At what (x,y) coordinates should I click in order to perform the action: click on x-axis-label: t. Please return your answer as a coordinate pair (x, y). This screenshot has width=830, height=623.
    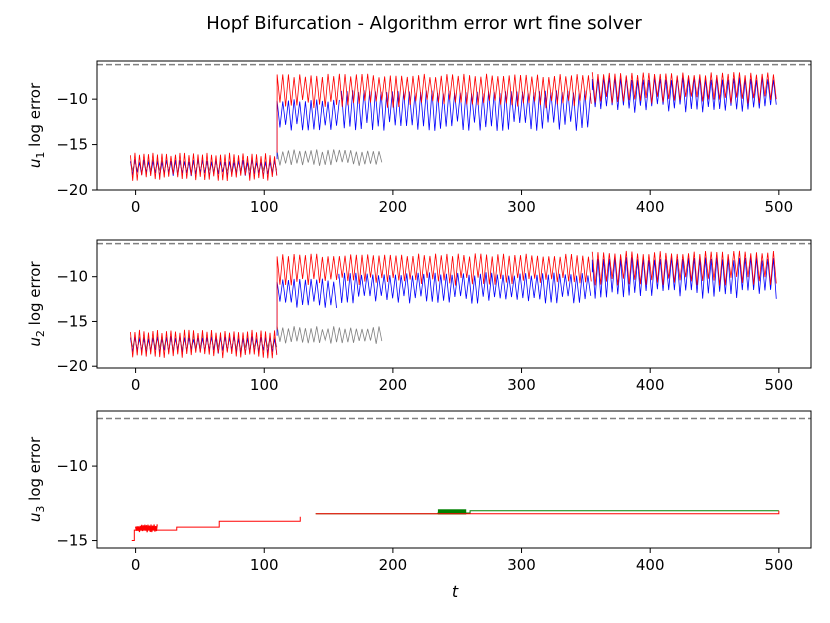
    Looking at the image, I should click on (455, 591).